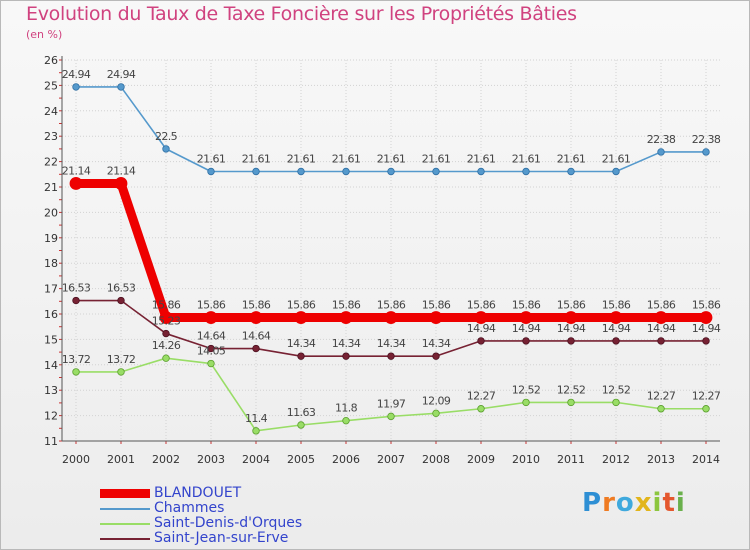 Image resolution: width=750 pixels, height=550 pixels. I want to click on legend-item-blandouet: BLANDOUET, so click(201, 493).